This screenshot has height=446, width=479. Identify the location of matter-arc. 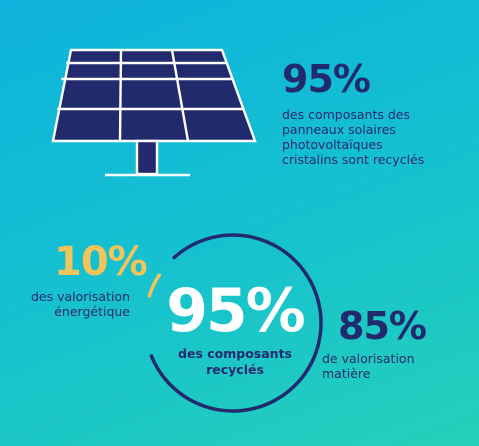
(236, 323).